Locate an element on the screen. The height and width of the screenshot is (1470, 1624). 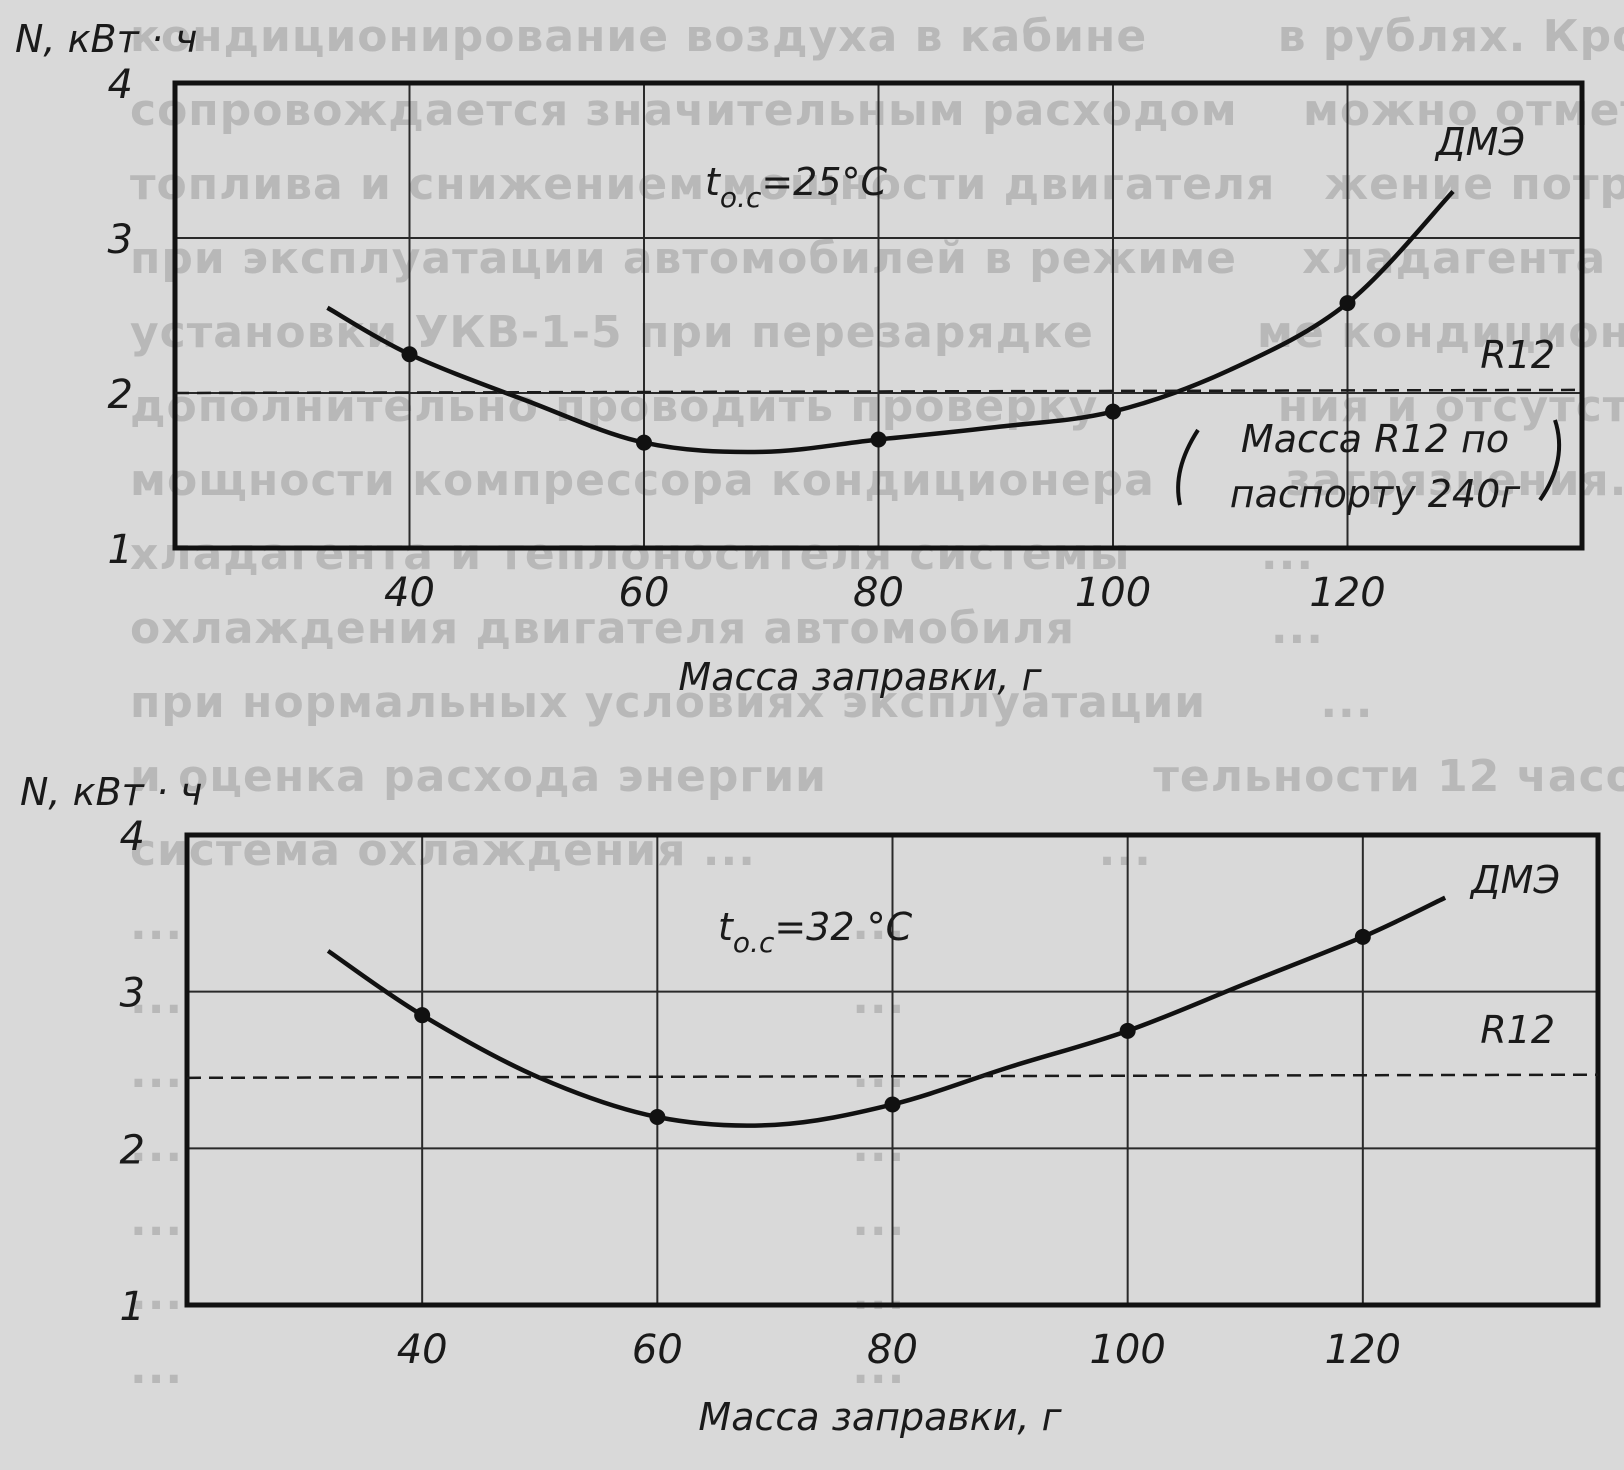
temperature-label: tо.с=32 °C is located at coordinates (815, 932).